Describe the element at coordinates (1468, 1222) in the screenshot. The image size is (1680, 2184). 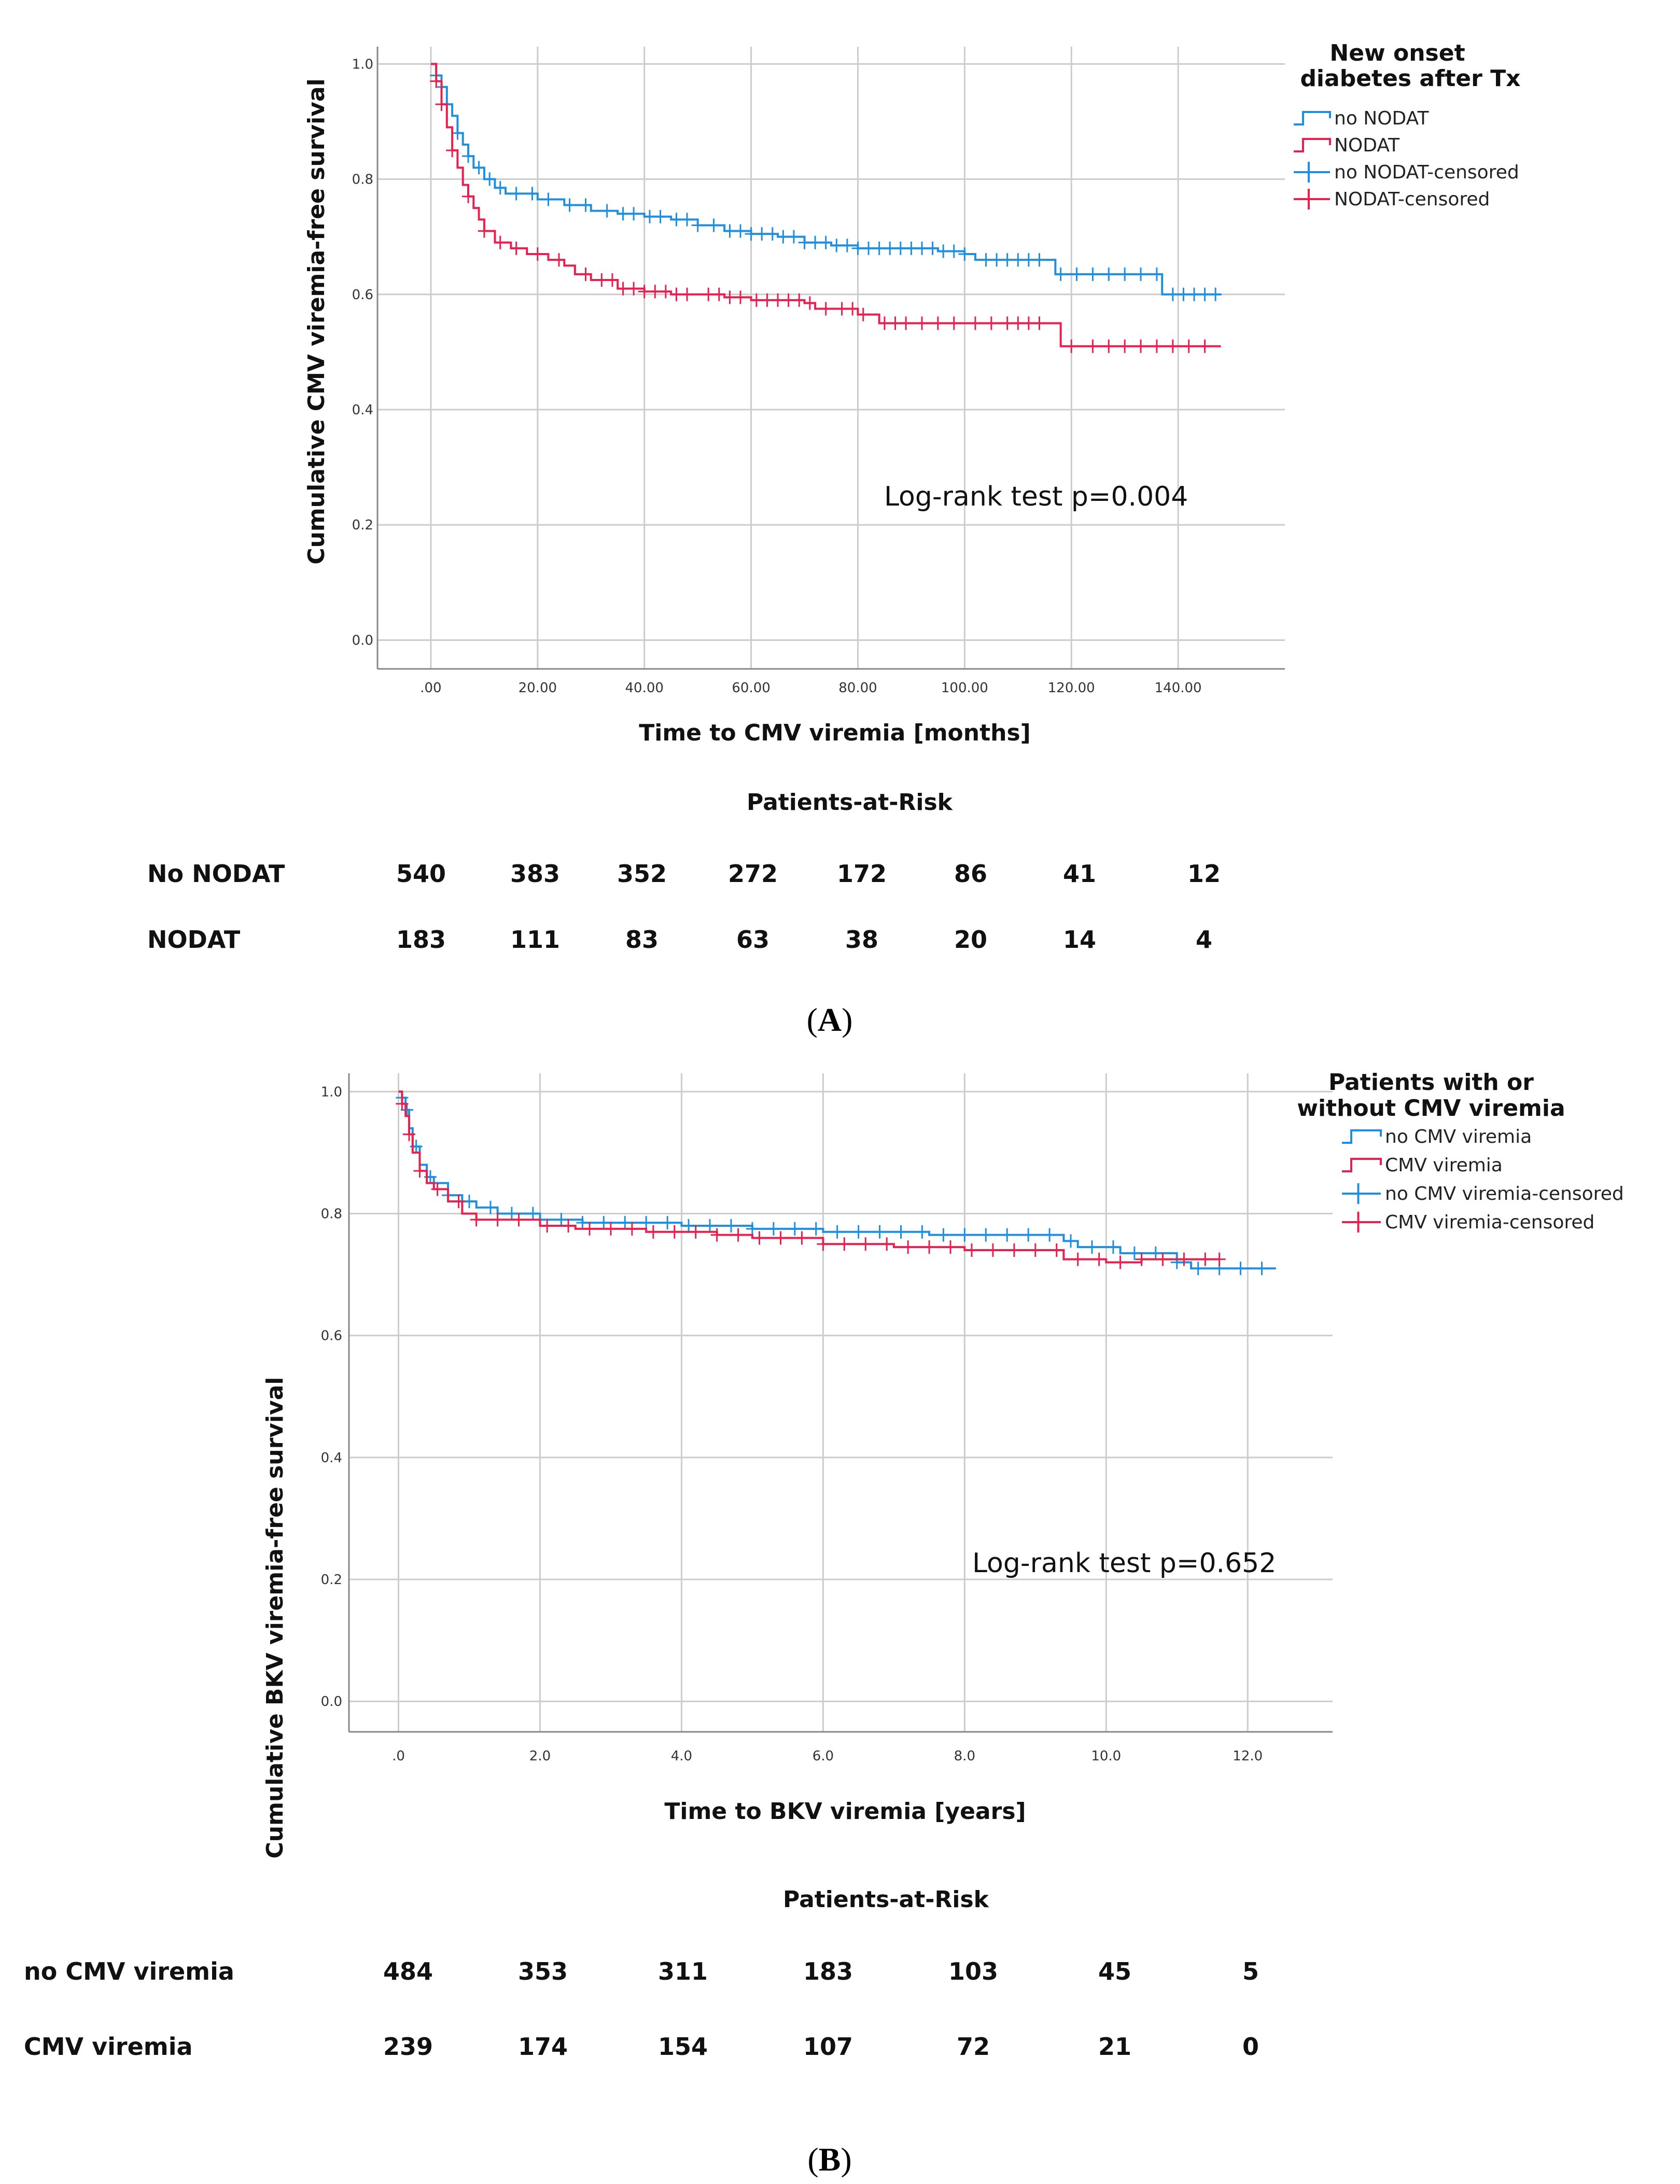
I see `legend-item: CMV viremia-censored` at that location.